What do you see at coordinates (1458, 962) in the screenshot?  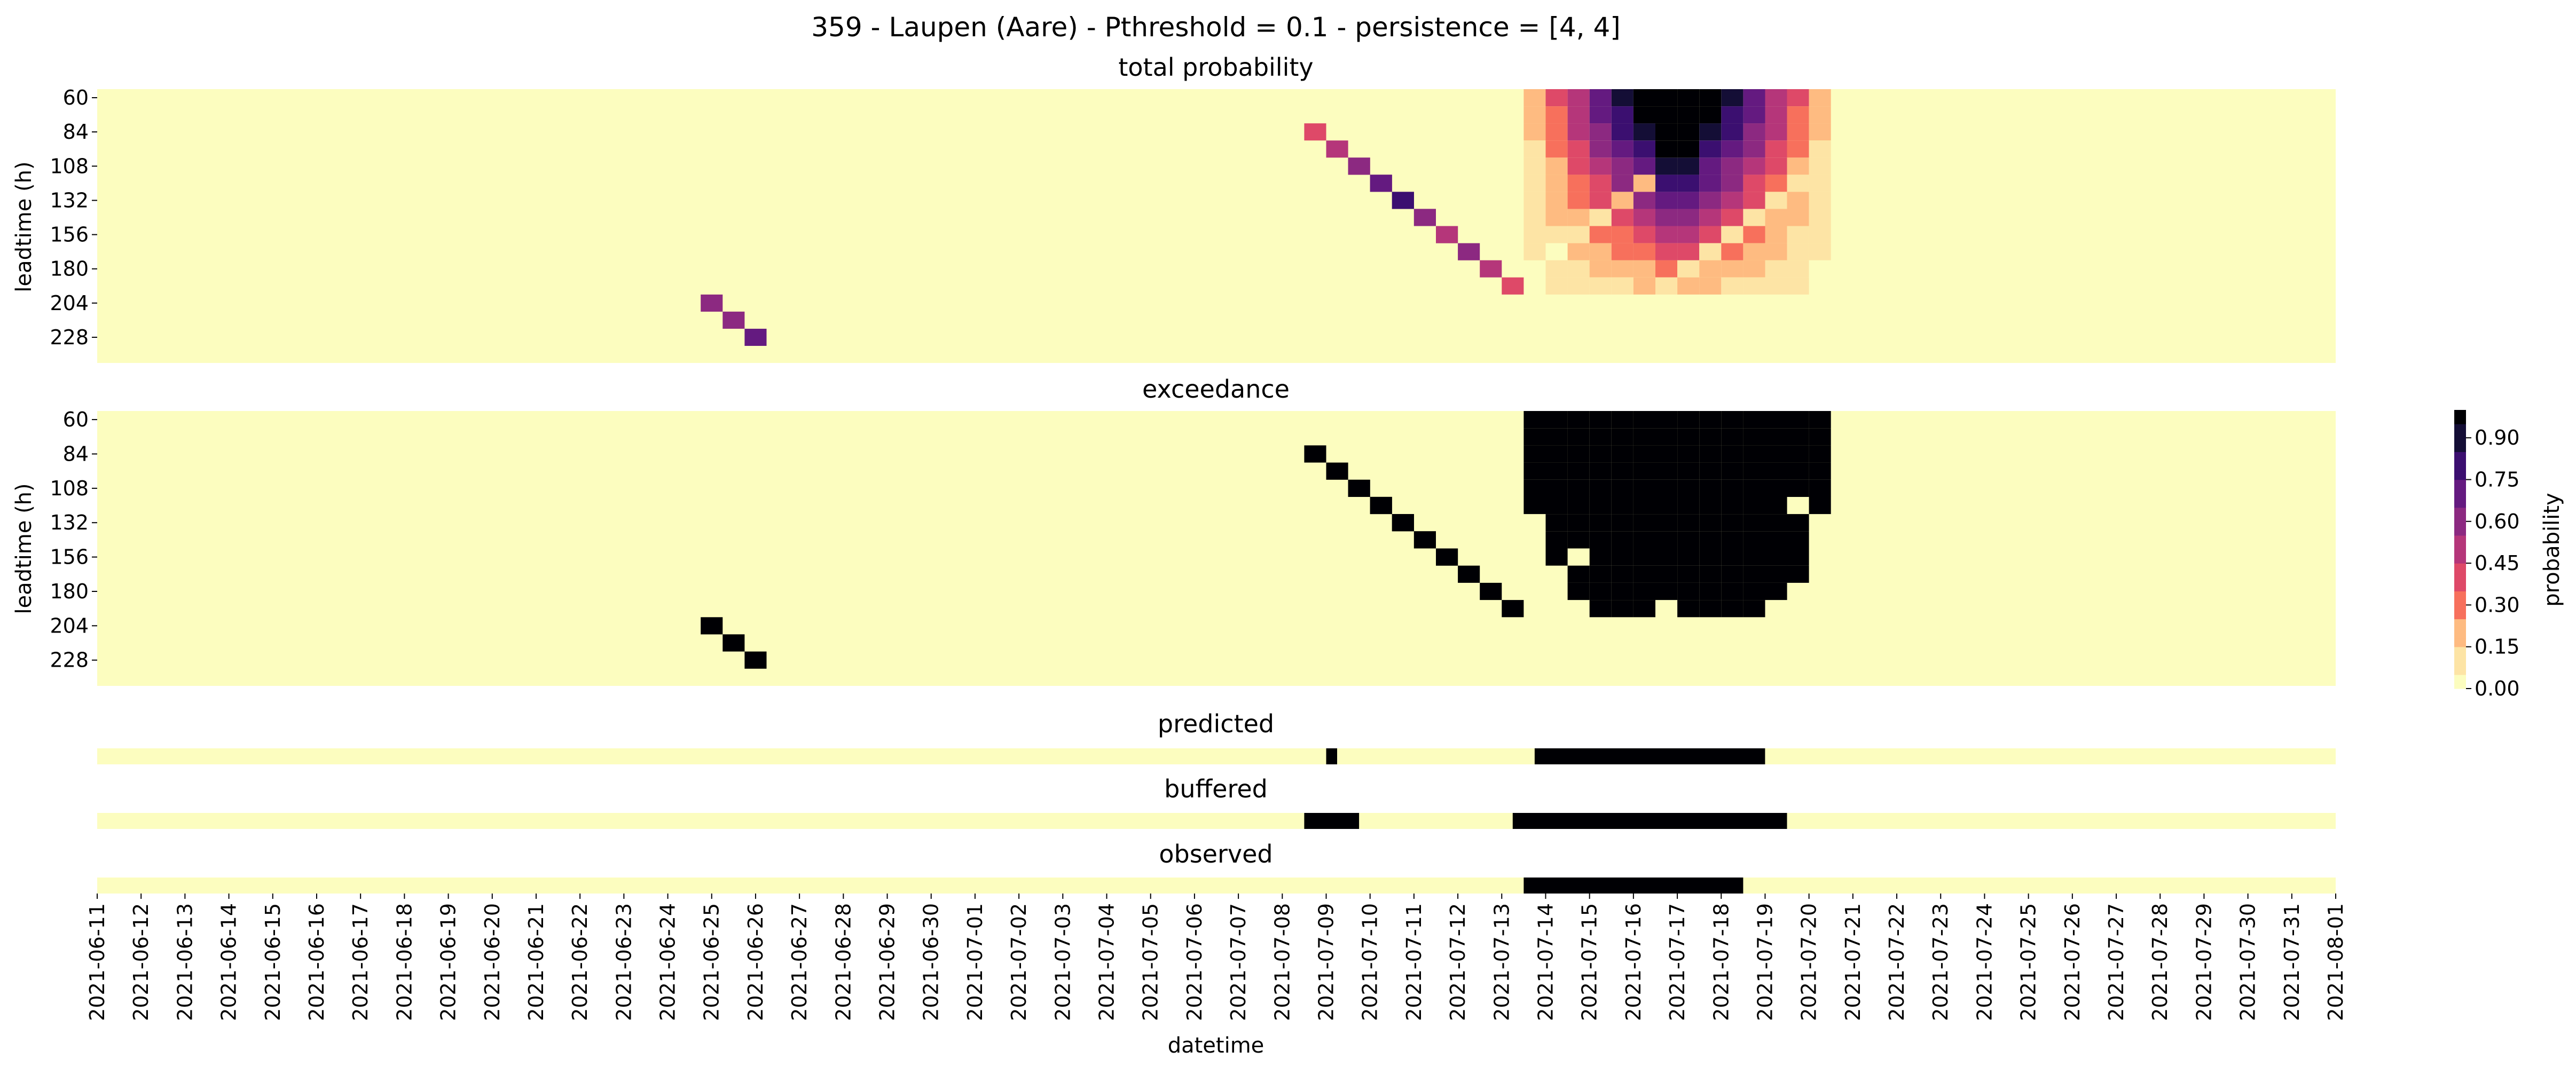 I see `x-tick-label: 2021-07-12` at bounding box center [1458, 962].